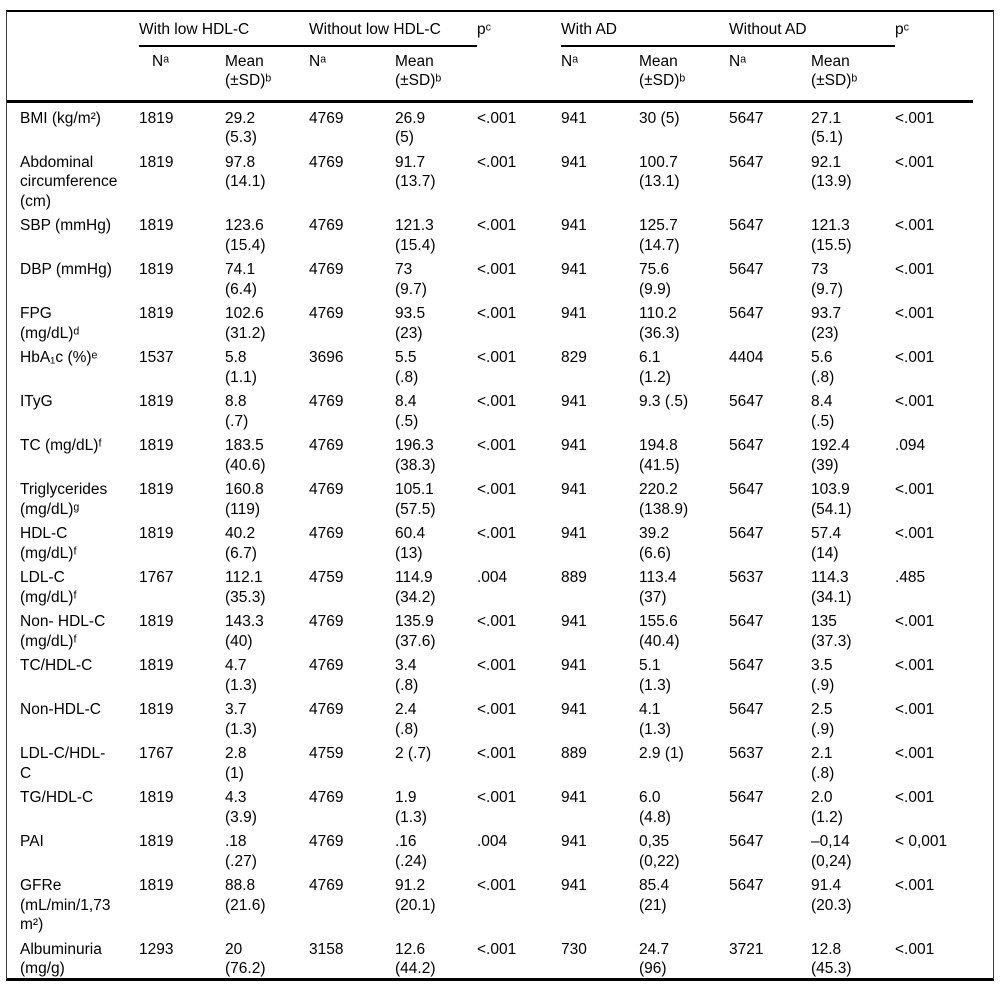  I want to click on mean-without-low-hdl-c: 196.3 (38.3), so click(415, 455).